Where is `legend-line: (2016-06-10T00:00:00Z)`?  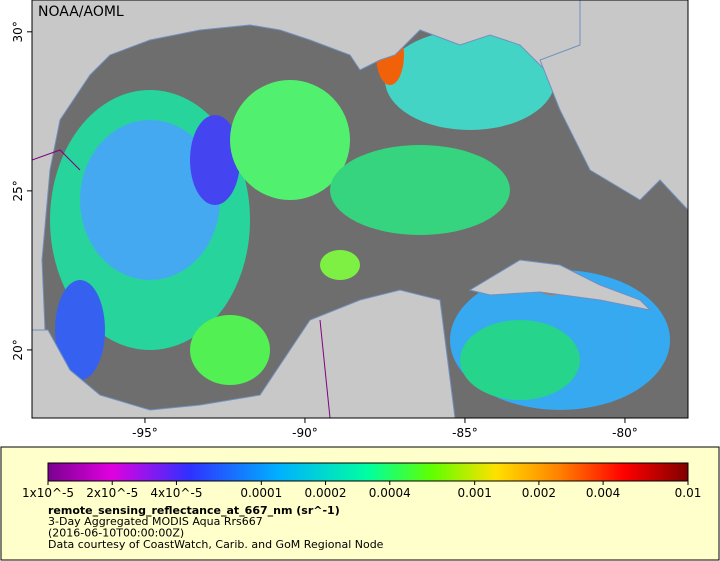
legend-line: (2016-06-10T00:00:00Z) is located at coordinates (116, 533).